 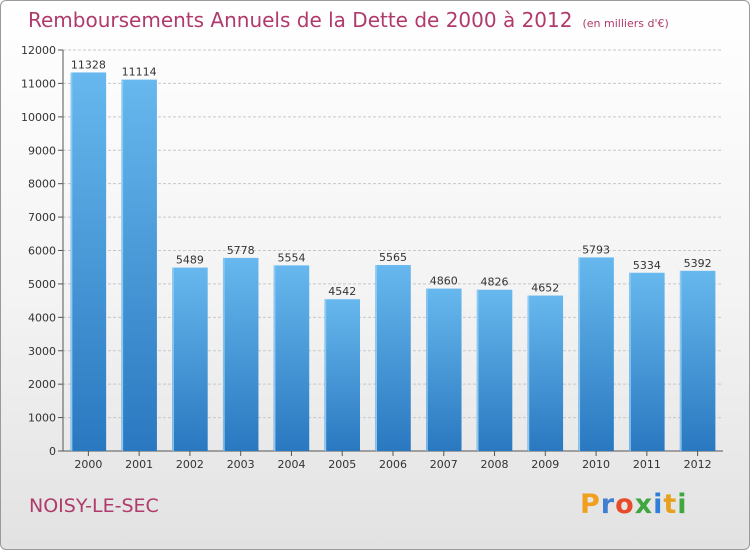 What do you see at coordinates (670, 504) in the screenshot?
I see `logo-letter: t` at bounding box center [670, 504].